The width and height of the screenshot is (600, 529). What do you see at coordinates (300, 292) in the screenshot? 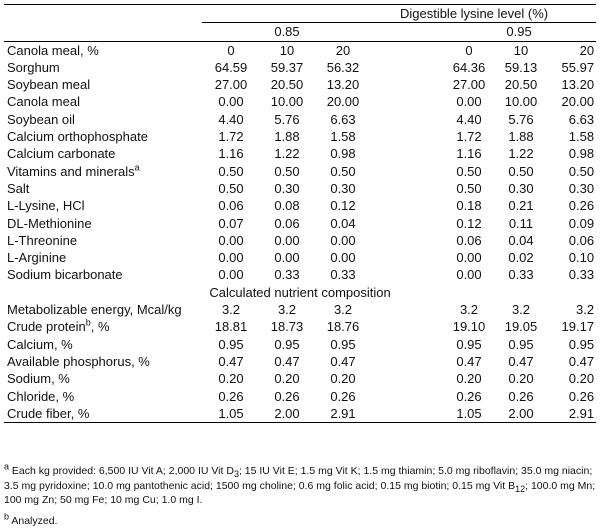
I see `composition-title-row: Calculated nutrient composition` at bounding box center [300, 292].